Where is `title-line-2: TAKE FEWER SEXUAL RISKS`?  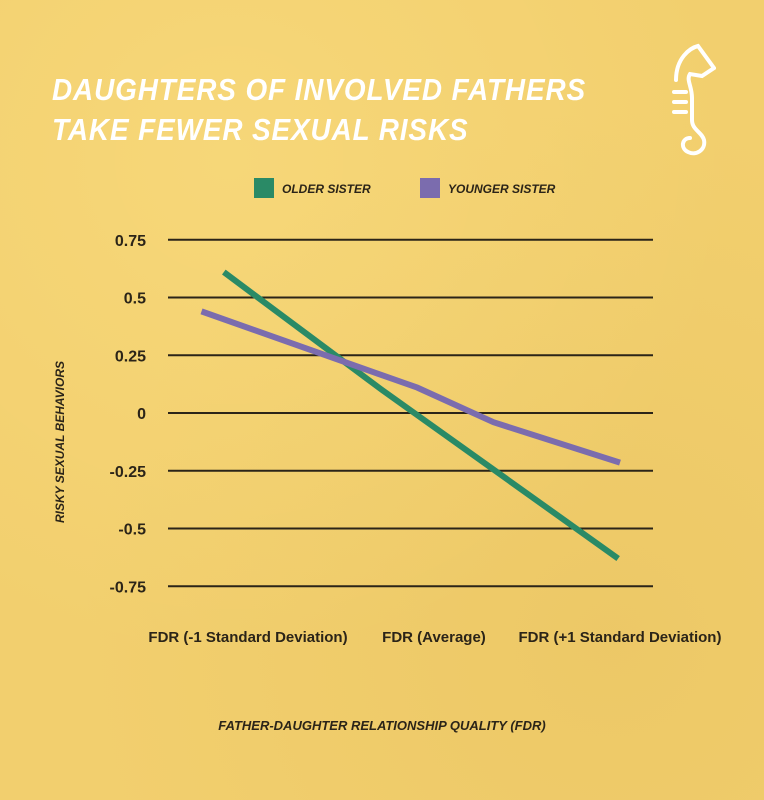 title-line-2: TAKE FEWER SEXUAL RISKS is located at coordinates (260, 129).